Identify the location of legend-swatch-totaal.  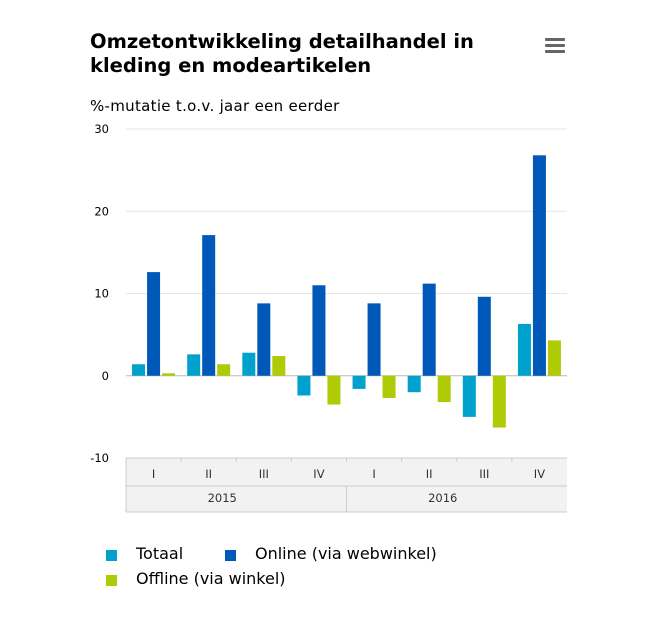
(111, 555).